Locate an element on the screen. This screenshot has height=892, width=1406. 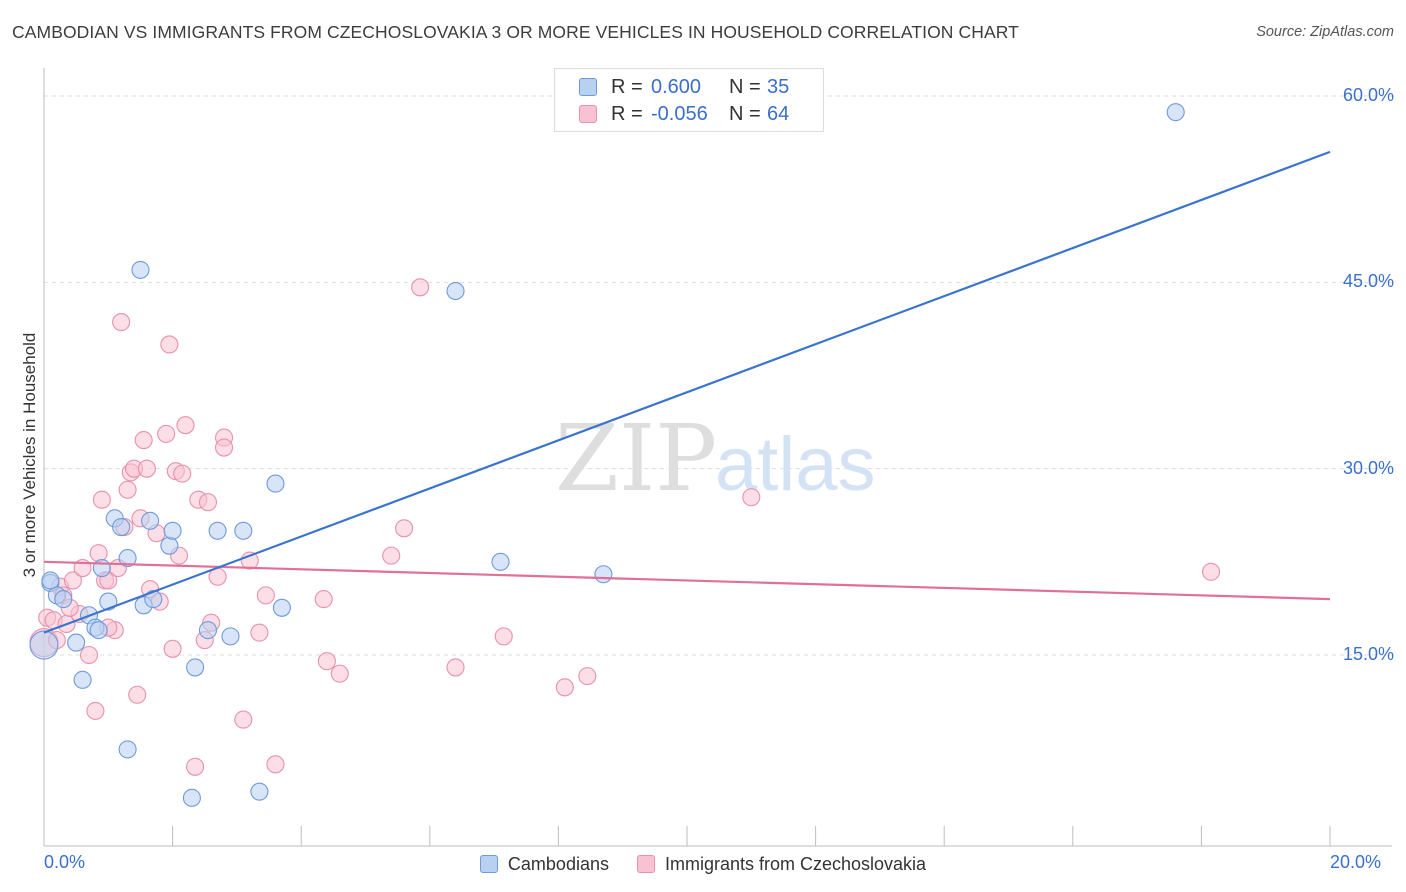
y-axis-label: 3 or more Vehicles in Household is located at coordinates (29, 455).